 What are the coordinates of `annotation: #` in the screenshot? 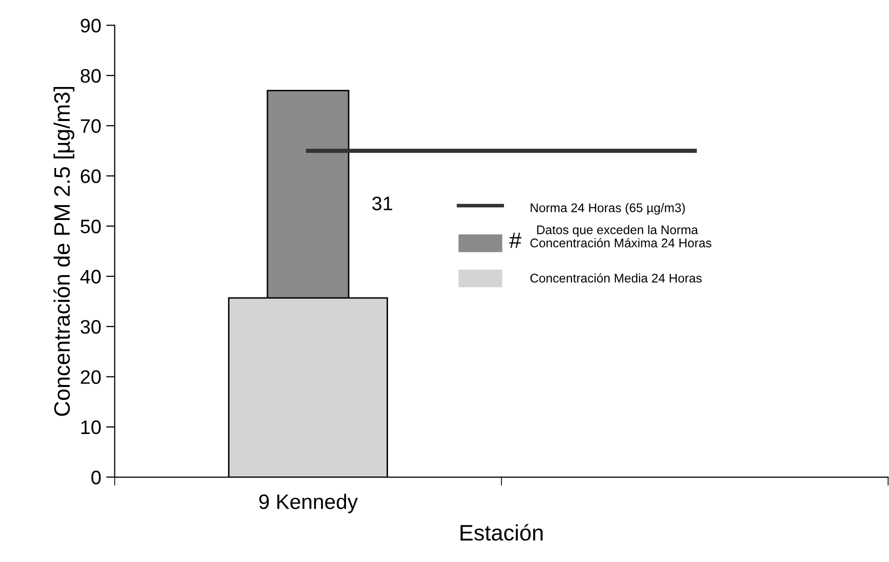 It's located at (515, 240).